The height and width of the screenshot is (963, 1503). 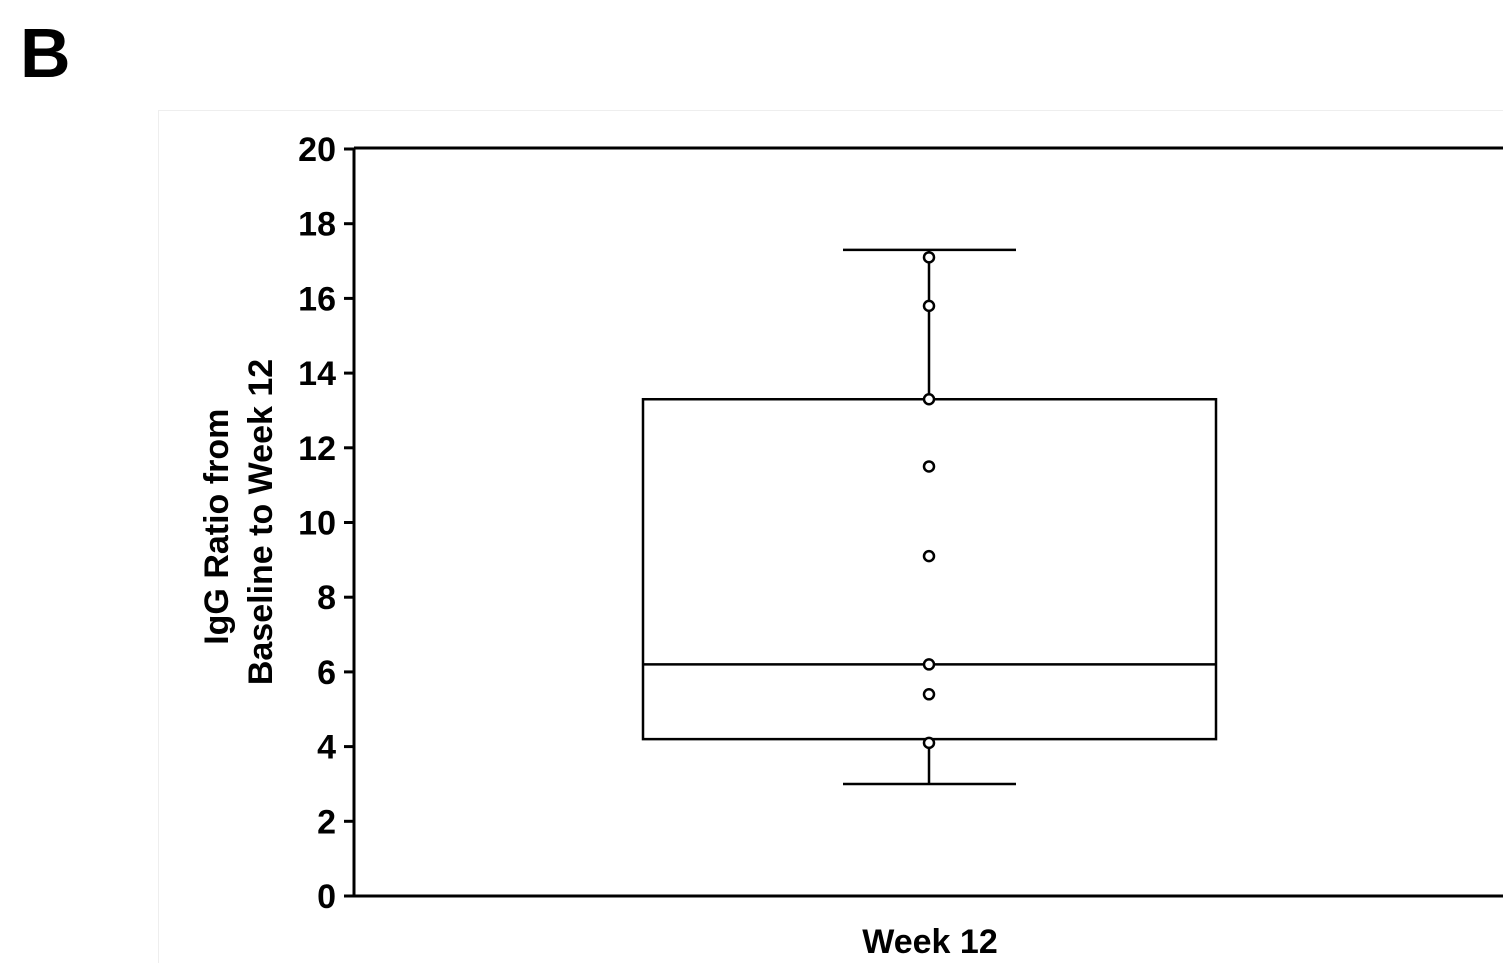 I want to click on y-tick-label: 10, so click(x=317, y=524).